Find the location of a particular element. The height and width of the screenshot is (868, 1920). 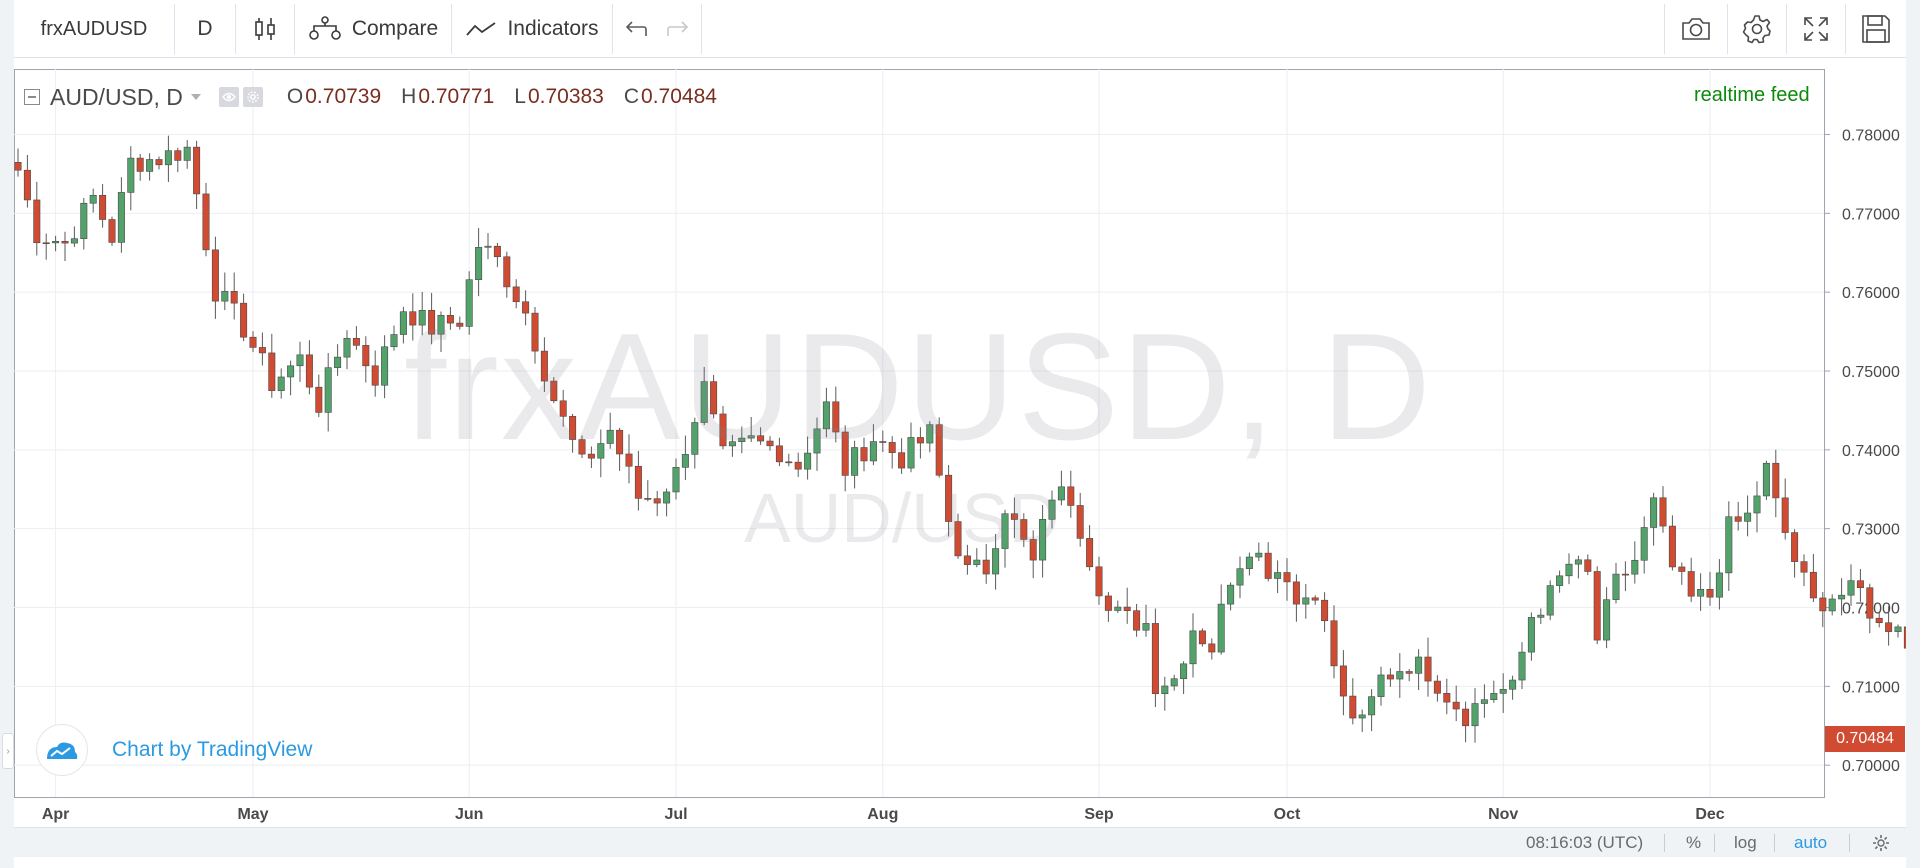

eye-icon is located at coordinates (228, 97).